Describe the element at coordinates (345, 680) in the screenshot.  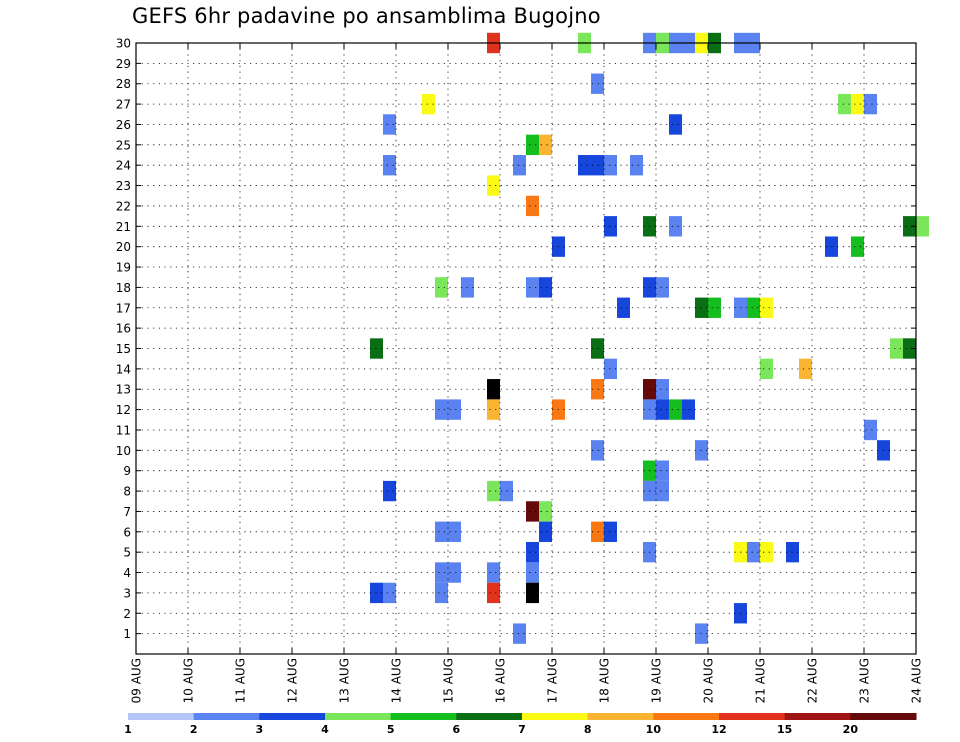
I see `x-tick-label: 13 AUG` at that location.